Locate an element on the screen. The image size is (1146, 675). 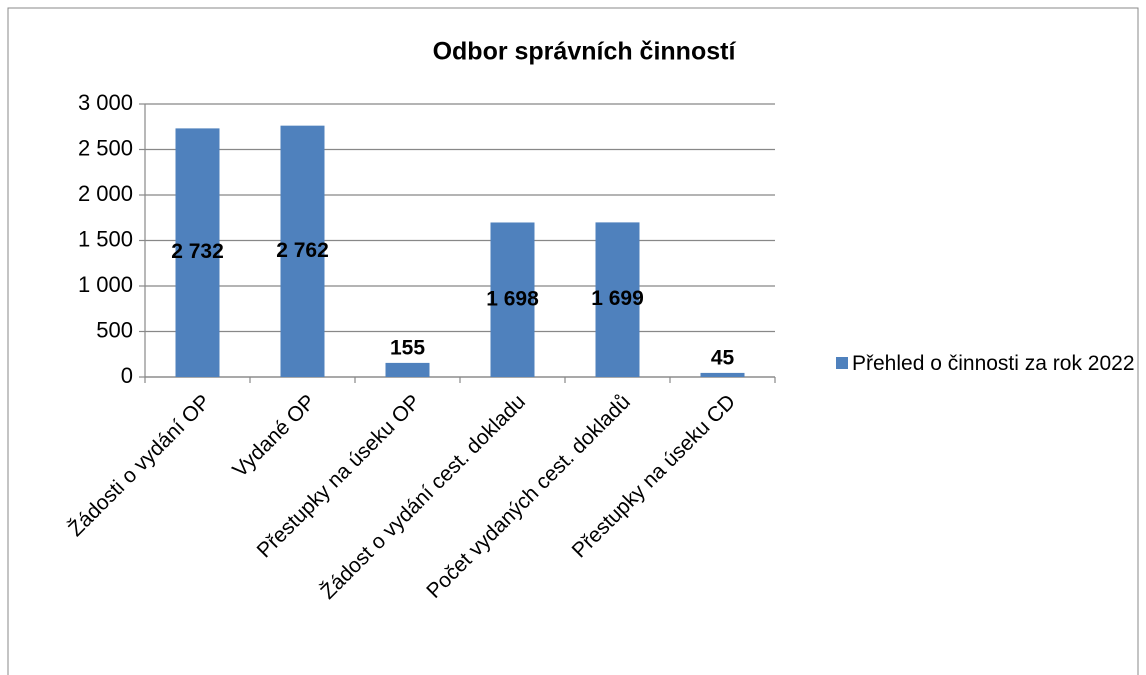
legend: Přehled o činnosti za rok 2022 is located at coordinates (986, 363).